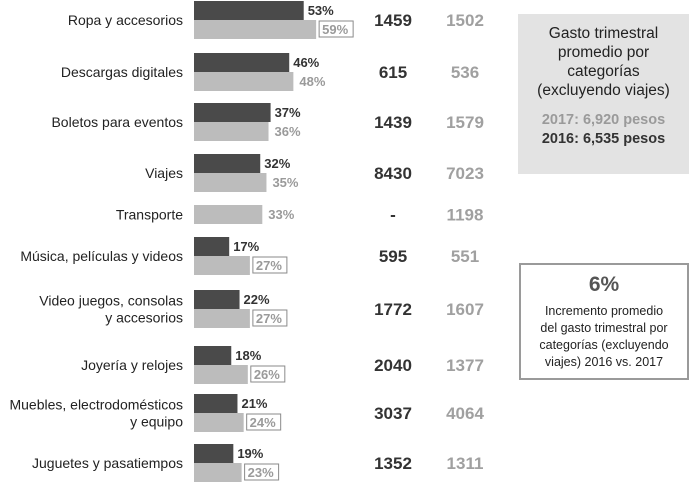 The height and width of the screenshot is (482, 691). What do you see at coordinates (107, 463) in the screenshot?
I see `category-label: Juguetes y pasatiempos` at bounding box center [107, 463].